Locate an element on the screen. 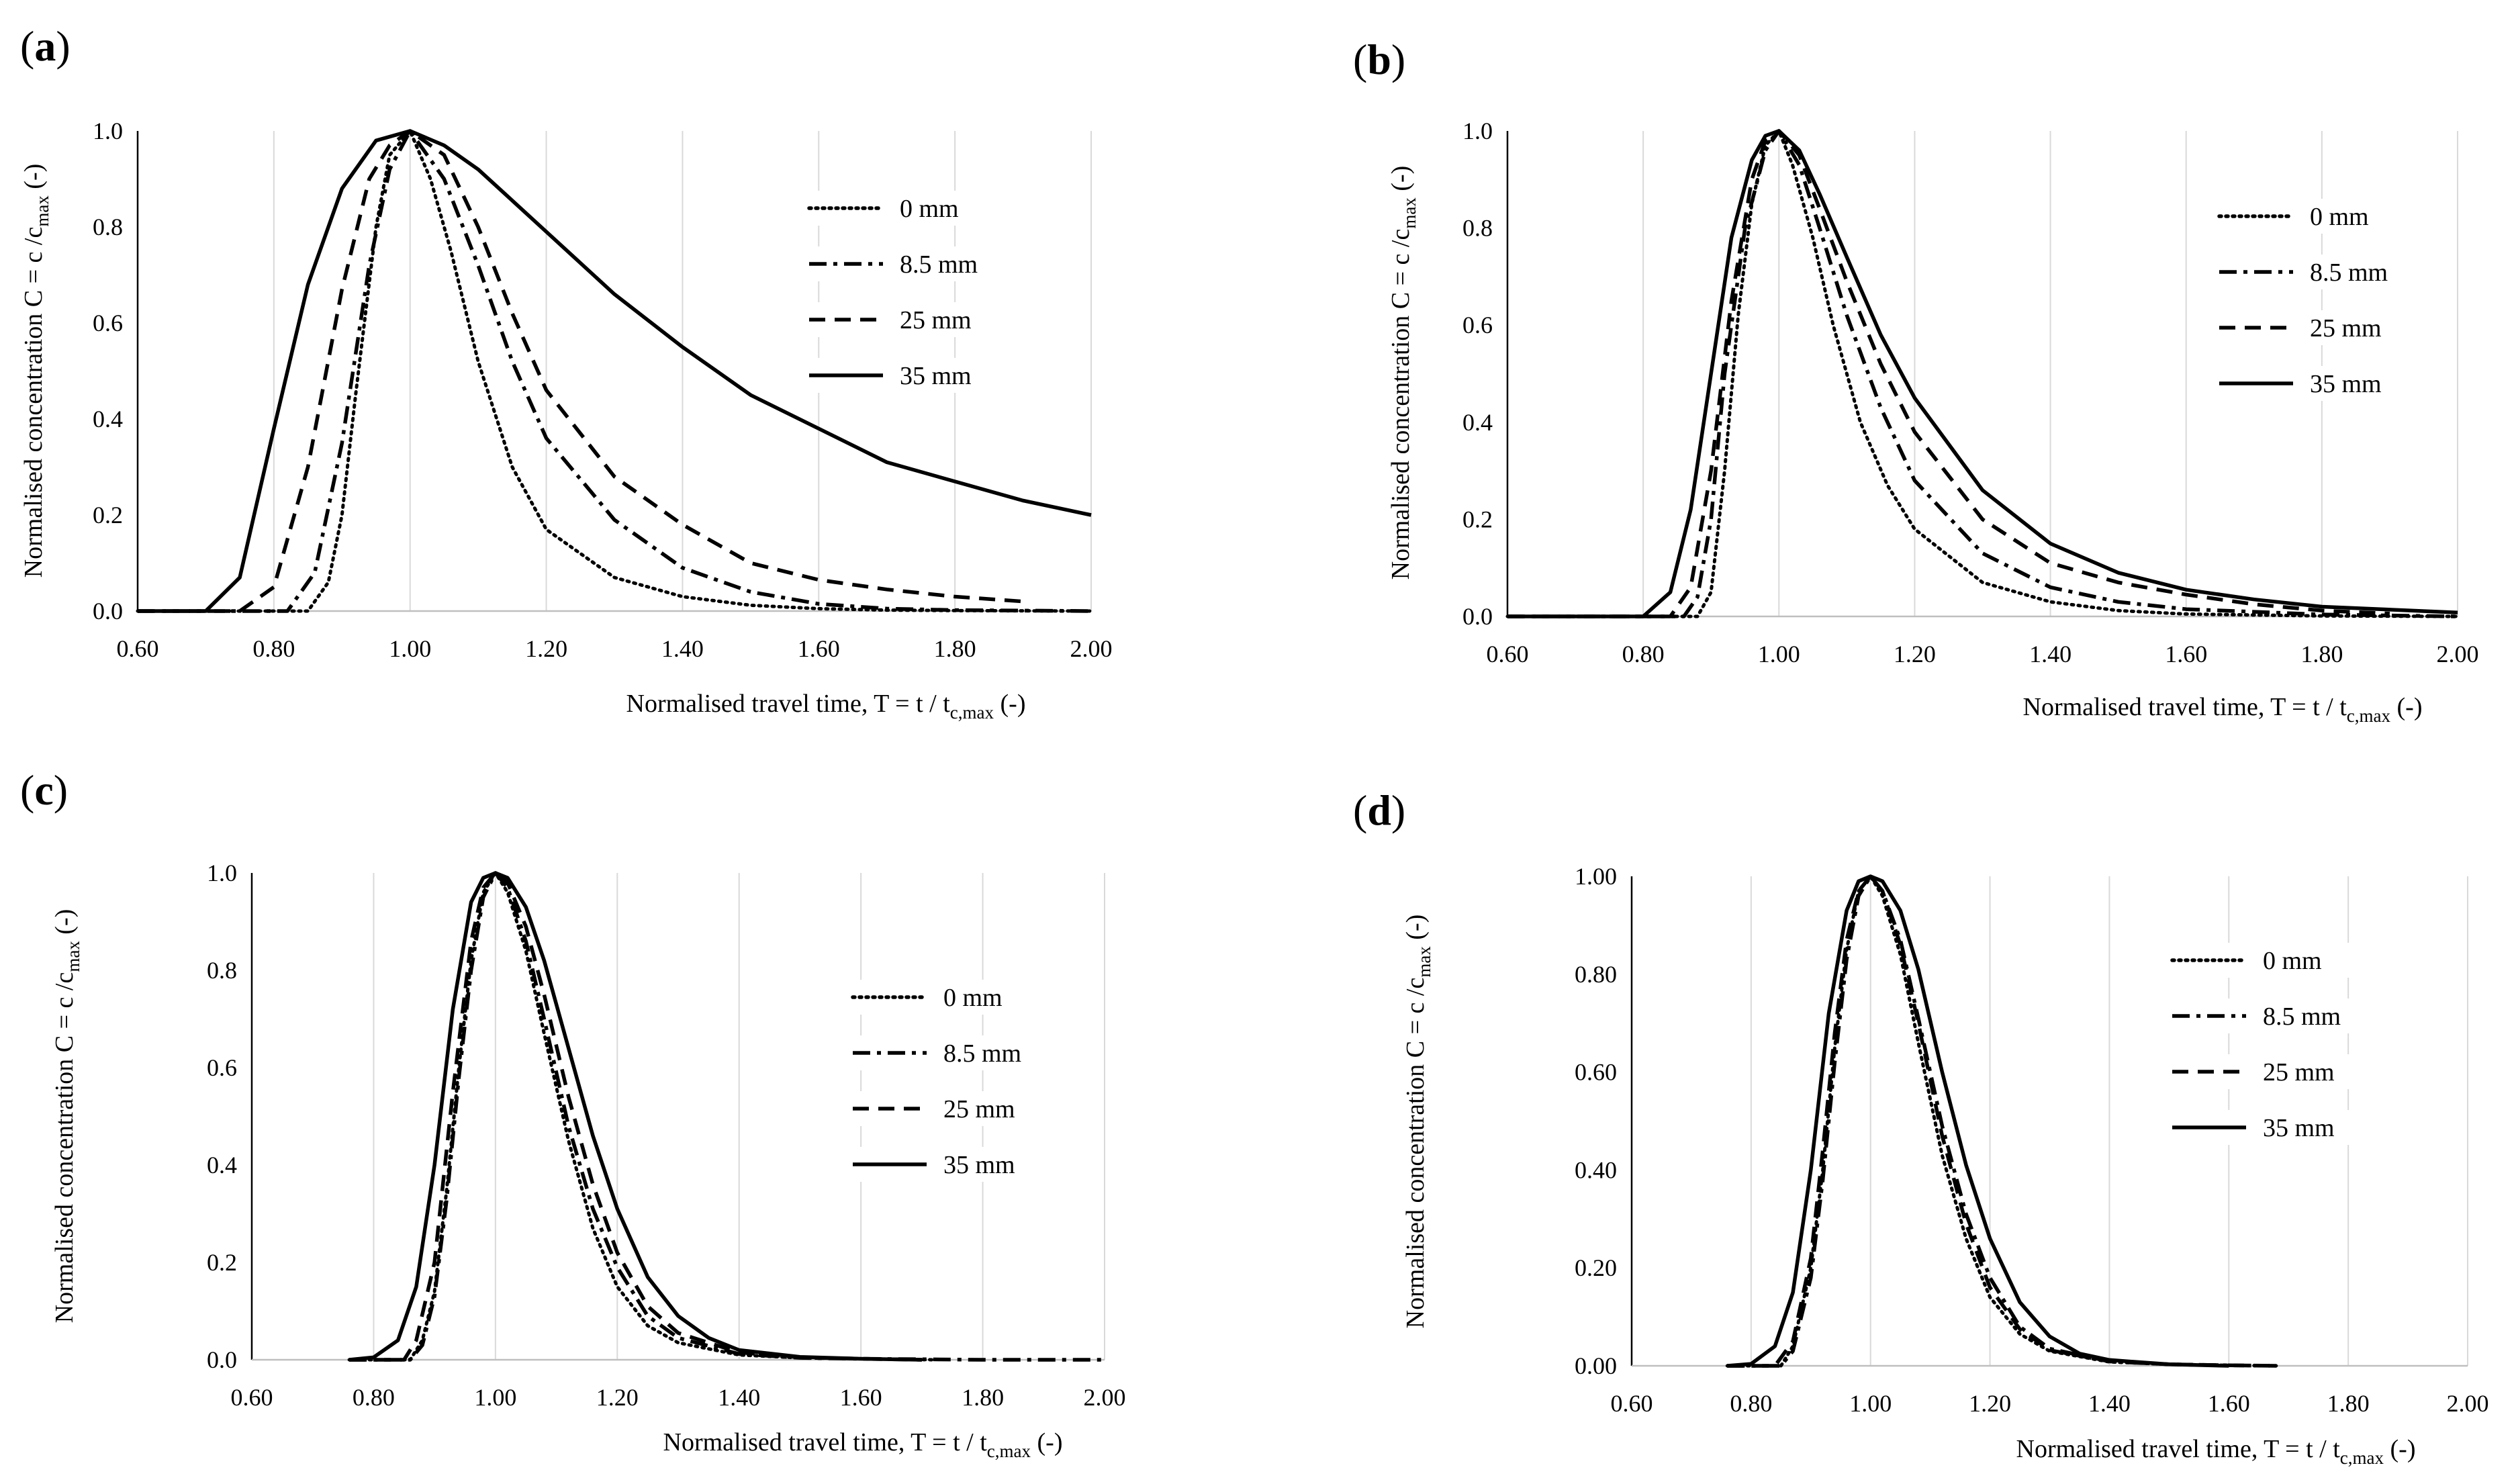 This screenshot has width=2514, height=1484. y-tick-label: 0.40 is located at coordinates (1596, 1169).